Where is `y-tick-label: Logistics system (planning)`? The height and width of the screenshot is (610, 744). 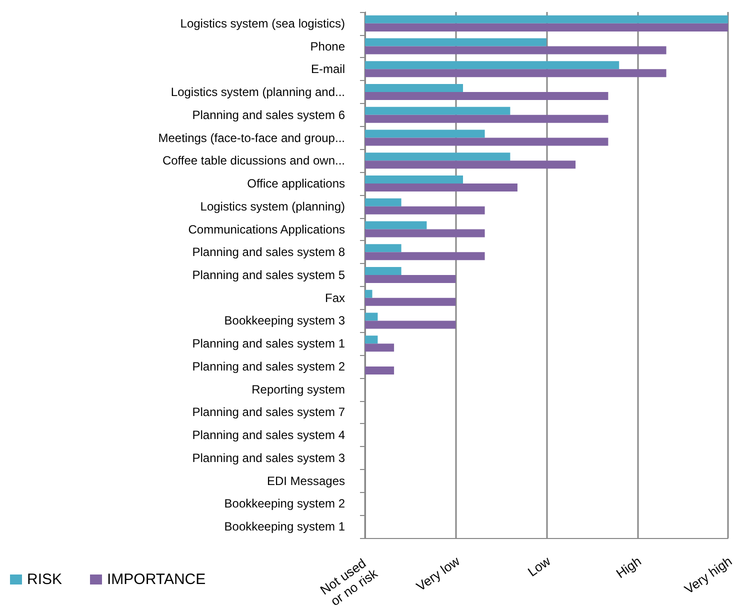
y-tick-label: Logistics system (planning) is located at coordinates (272, 206).